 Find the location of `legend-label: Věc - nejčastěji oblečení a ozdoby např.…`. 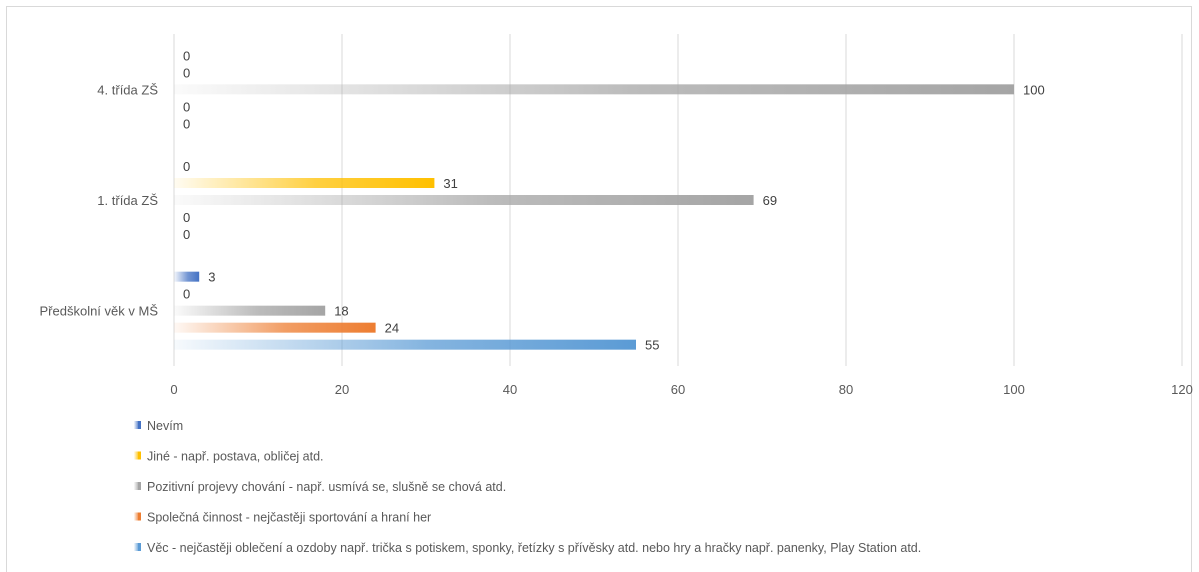

legend-label: Věc - nejčastěji oblečení a ozdoby např.… is located at coordinates (534, 548).